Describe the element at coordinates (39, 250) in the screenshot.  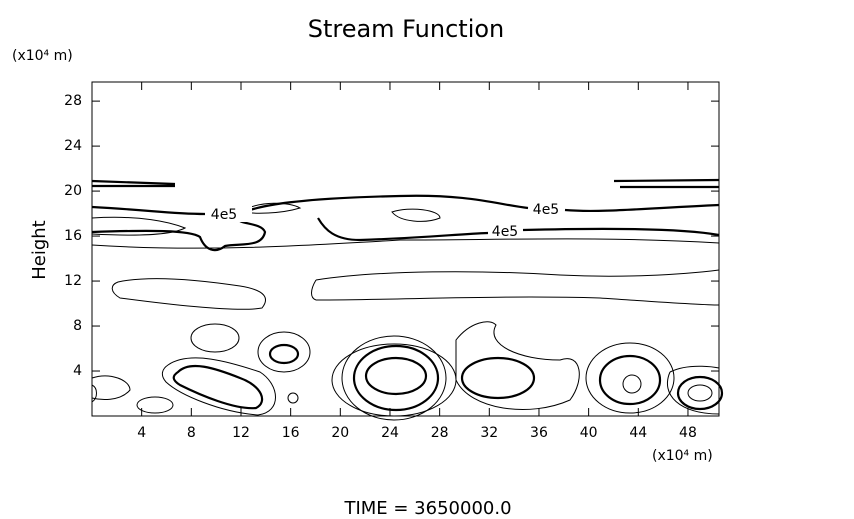
I see `y-axis-label: Height` at that location.